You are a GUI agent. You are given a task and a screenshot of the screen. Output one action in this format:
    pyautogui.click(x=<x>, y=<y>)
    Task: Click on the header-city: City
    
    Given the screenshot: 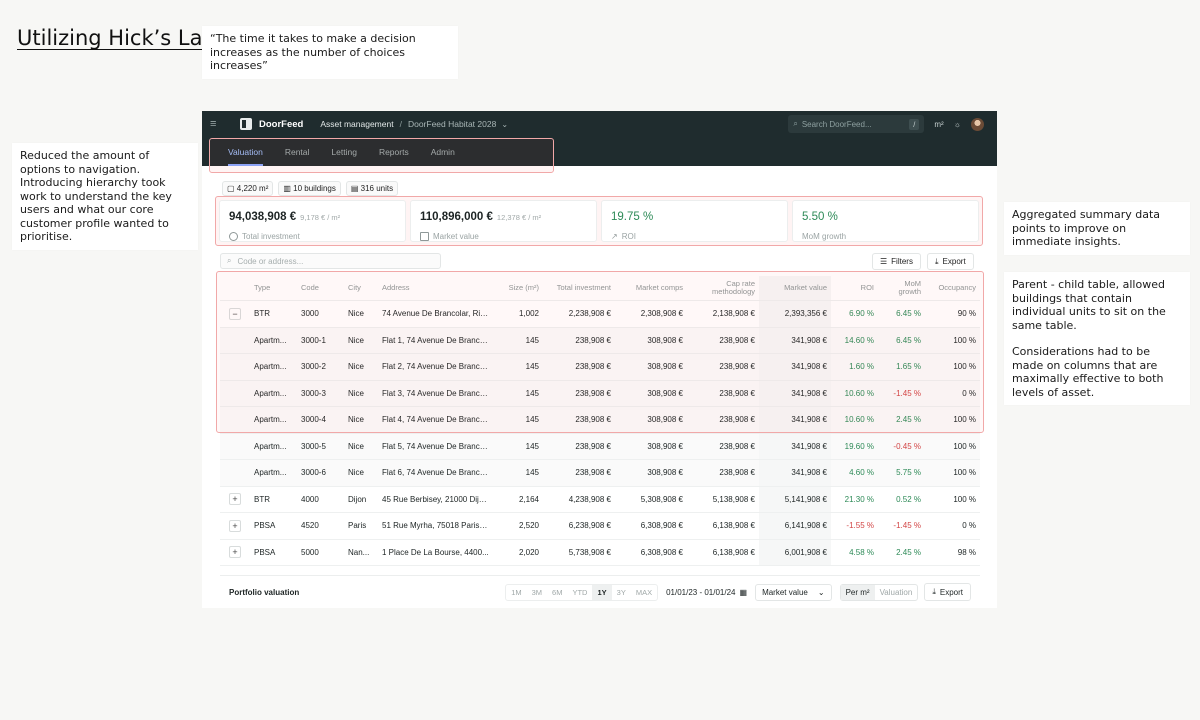 What is the action you would take?
    pyautogui.click(x=354, y=288)
    